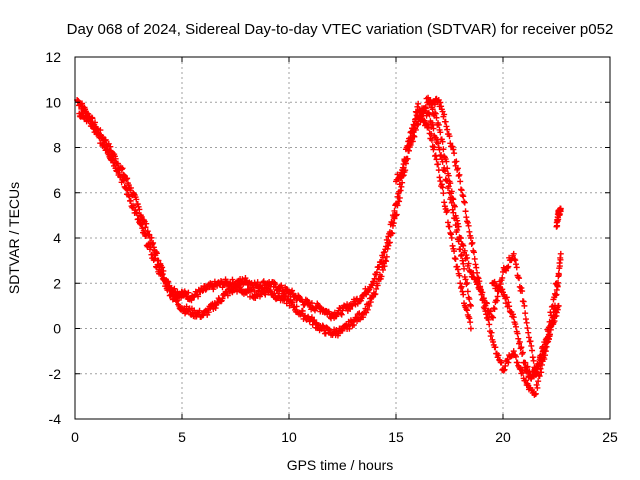 This screenshot has height=480, width=640. I want to click on x-tick-label: 15, so click(396, 437).